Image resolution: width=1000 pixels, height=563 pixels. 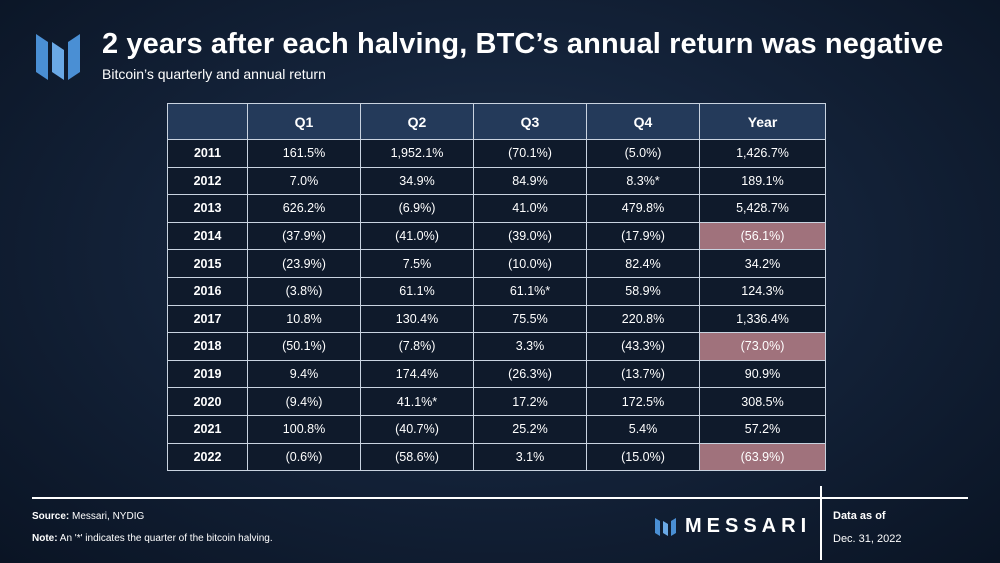 What do you see at coordinates (417, 429) in the screenshot?
I see `q2-return-cell: (40.7%)` at bounding box center [417, 429].